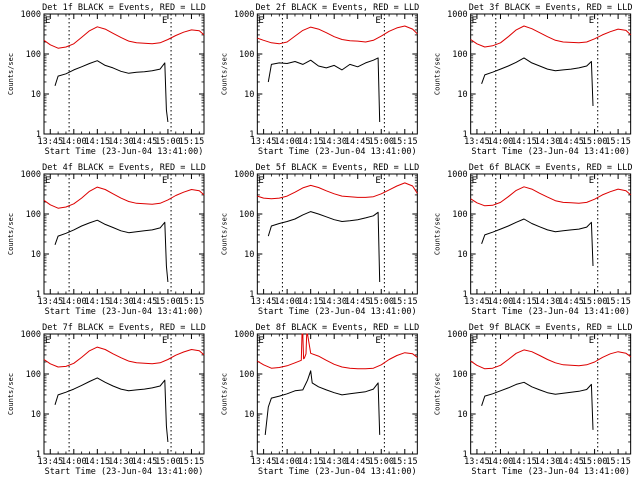 The width and height of the screenshot is (640, 480). What do you see at coordinates (337, 328) in the screenshot?
I see `chart-title: Det 8f BLACK = Events, RED = LLD` at bounding box center [337, 328].